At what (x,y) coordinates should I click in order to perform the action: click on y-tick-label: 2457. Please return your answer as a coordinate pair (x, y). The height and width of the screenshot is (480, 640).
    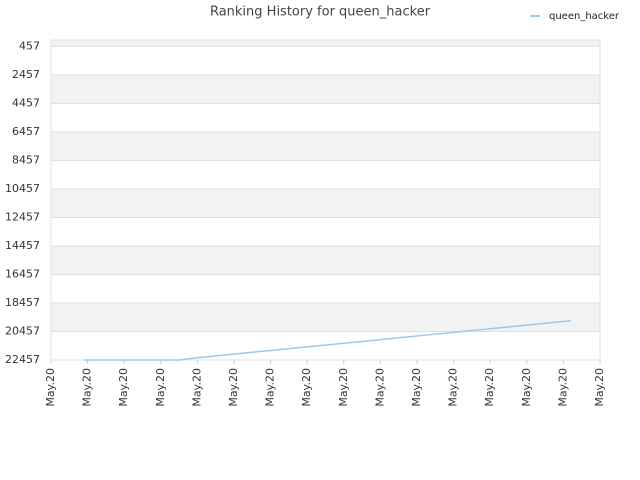
    Looking at the image, I should click on (26, 74).